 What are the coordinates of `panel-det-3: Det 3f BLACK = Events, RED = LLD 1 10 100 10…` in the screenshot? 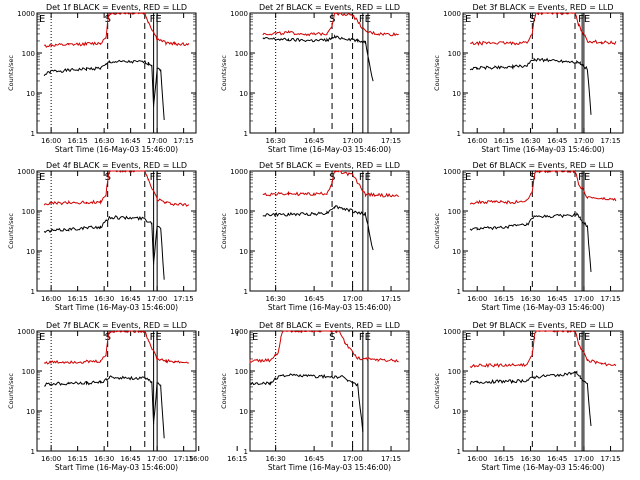 It's located at (528, 78).